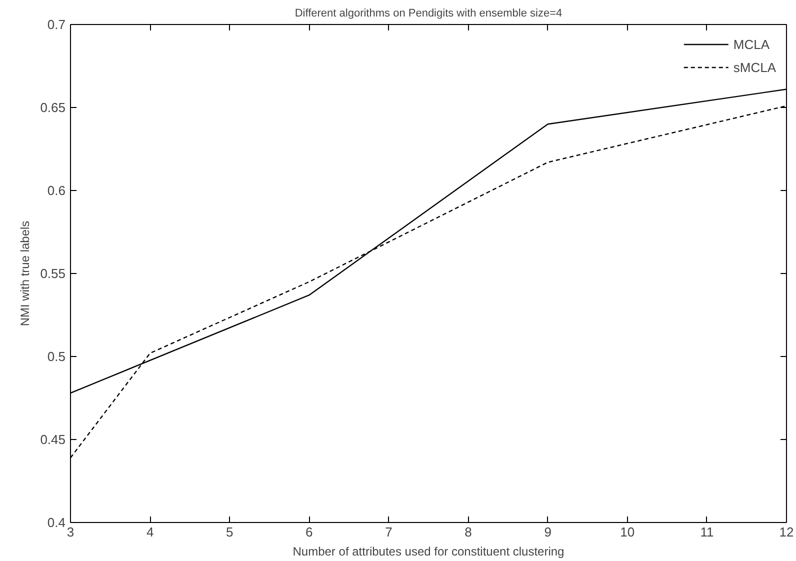 This screenshot has height=561, width=796. I want to click on x-tick-label: 8, so click(468, 532).